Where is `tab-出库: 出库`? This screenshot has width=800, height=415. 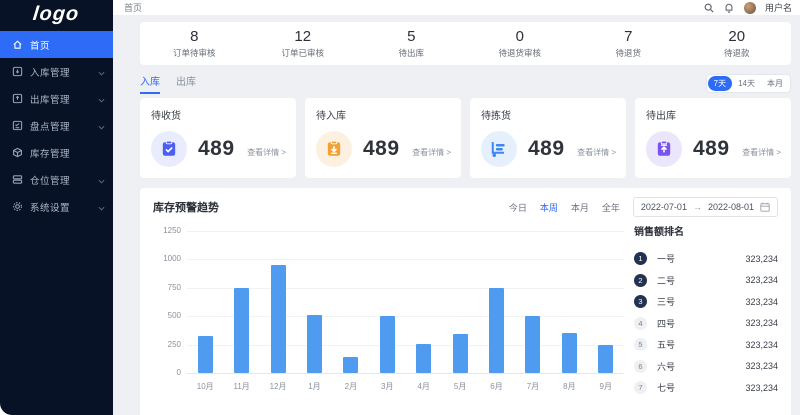
tab-出库: 出库 is located at coordinates (186, 82).